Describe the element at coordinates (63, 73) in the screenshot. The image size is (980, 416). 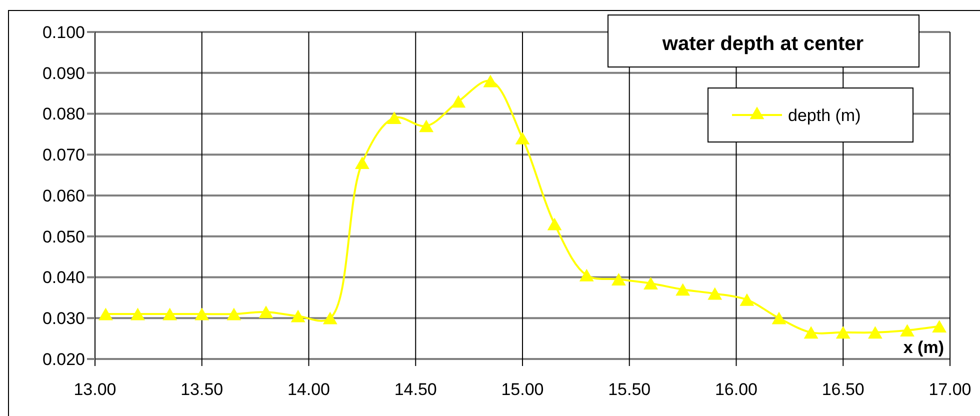
I see `y-tick-label: 0.090` at that location.